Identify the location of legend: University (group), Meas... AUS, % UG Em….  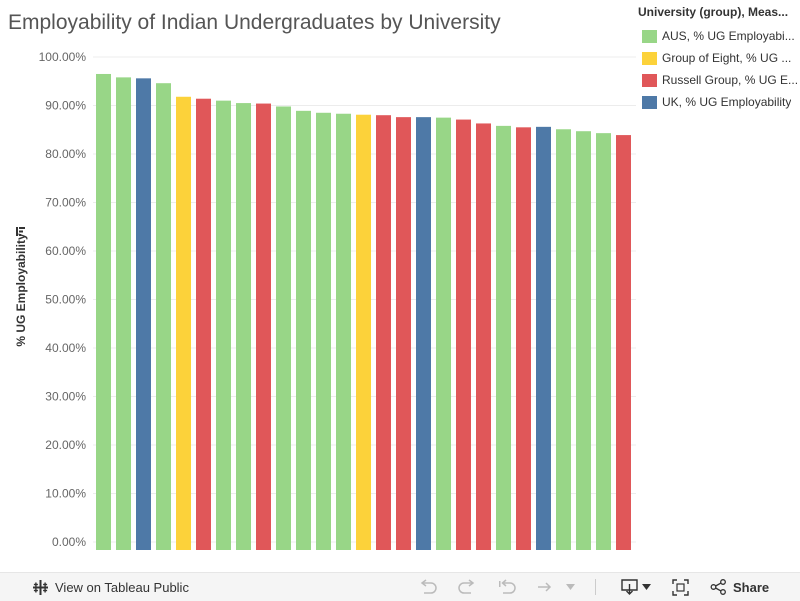
(718, 59).